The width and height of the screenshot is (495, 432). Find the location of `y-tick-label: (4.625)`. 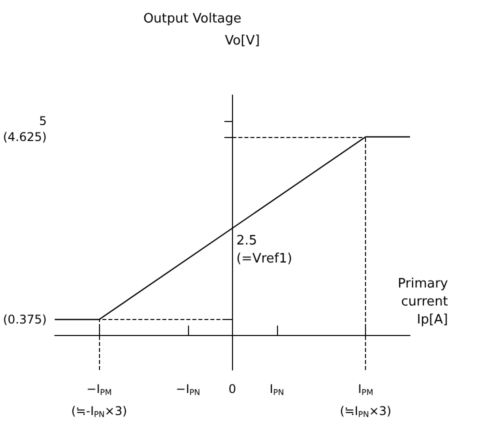

y-tick-label: (4.625) is located at coordinates (25, 137).